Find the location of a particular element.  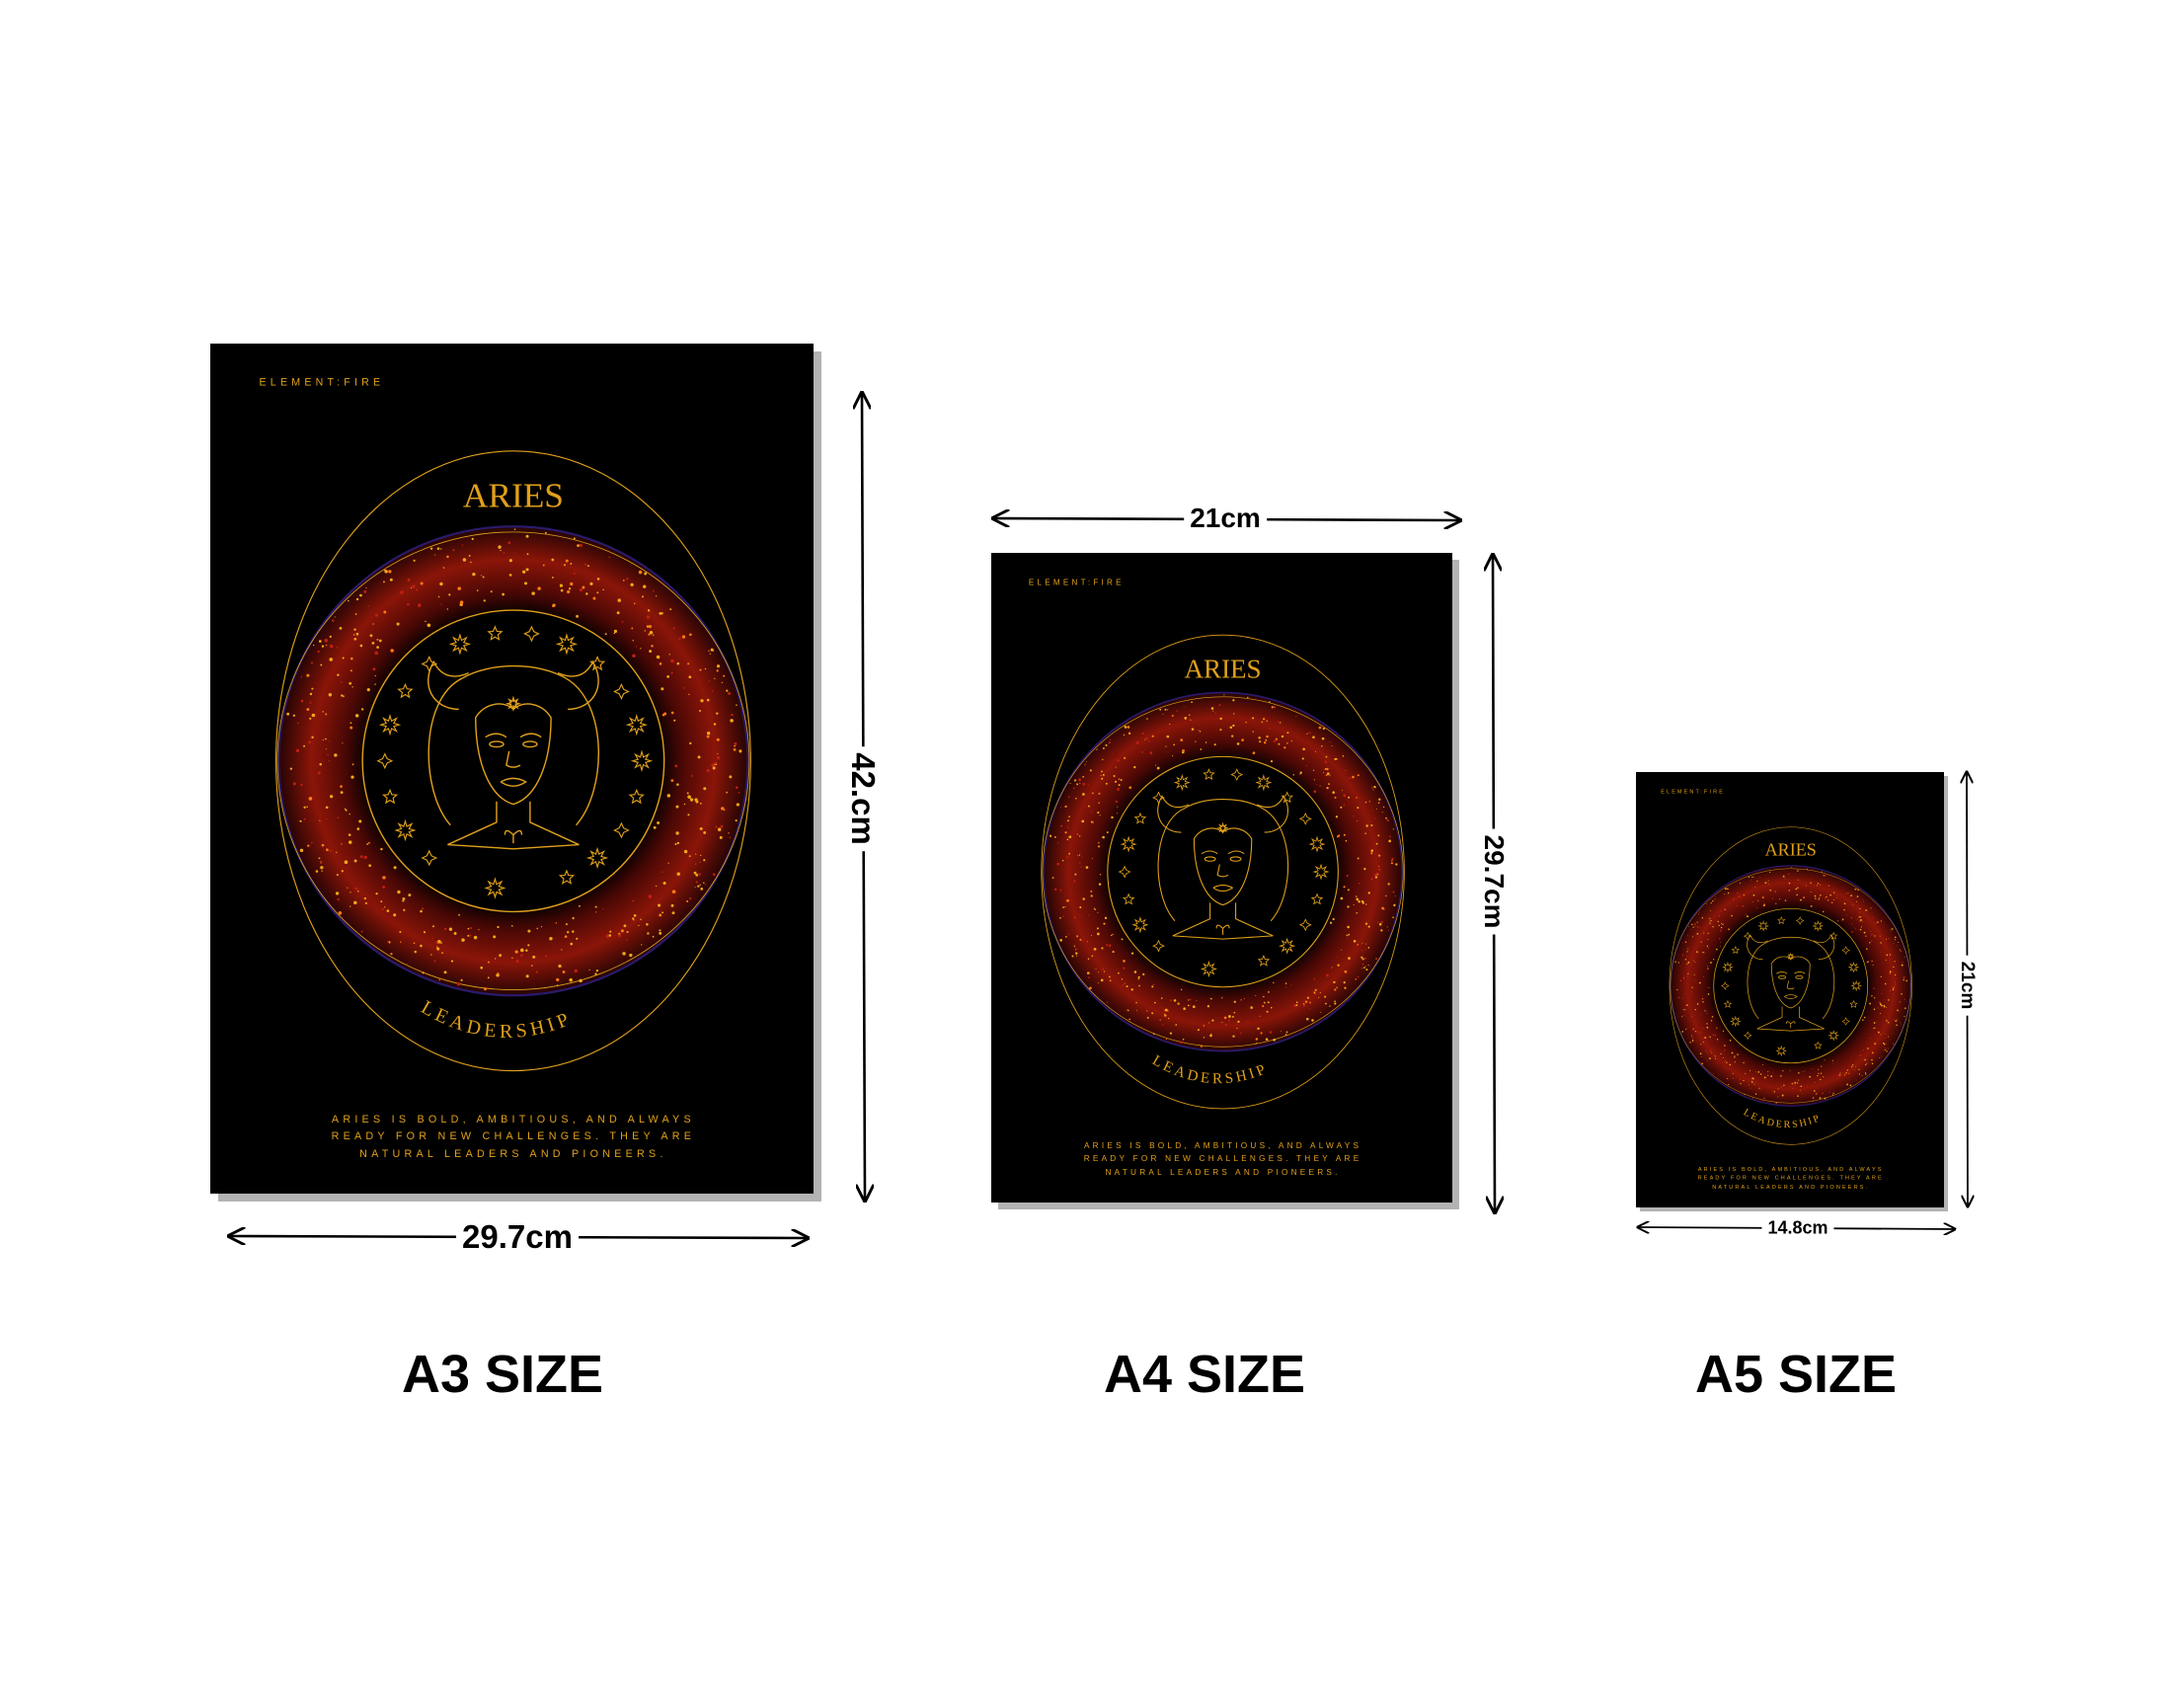

a4-size-label: A4 SIZE is located at coordinates (1205, 1374).